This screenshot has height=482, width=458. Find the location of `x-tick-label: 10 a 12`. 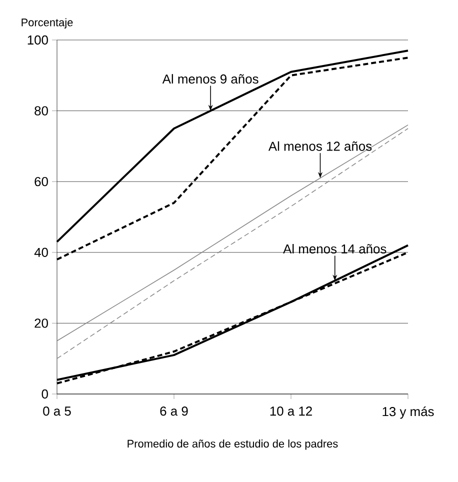

x-tick-label: 10 a 12 is located at coordinates (291, 411).